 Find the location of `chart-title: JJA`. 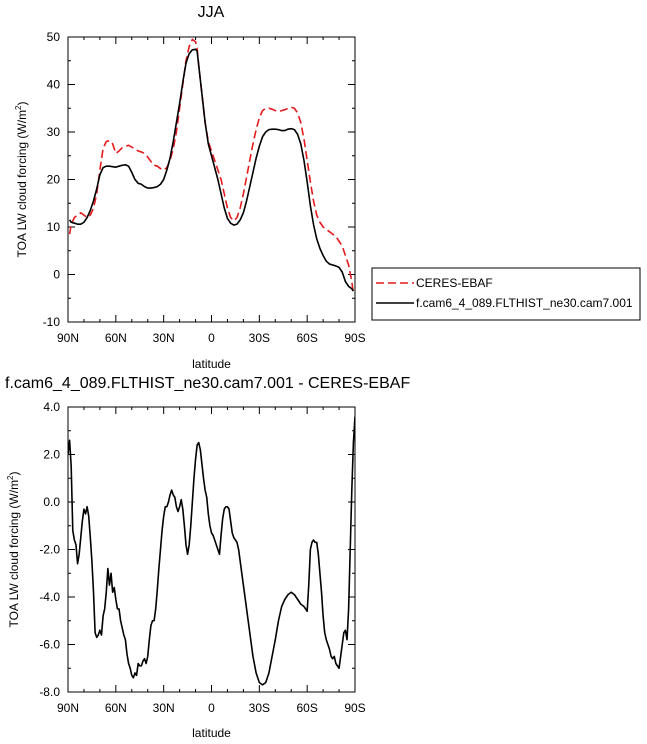

chart-title: JJA is located at coordinates (211, 12).